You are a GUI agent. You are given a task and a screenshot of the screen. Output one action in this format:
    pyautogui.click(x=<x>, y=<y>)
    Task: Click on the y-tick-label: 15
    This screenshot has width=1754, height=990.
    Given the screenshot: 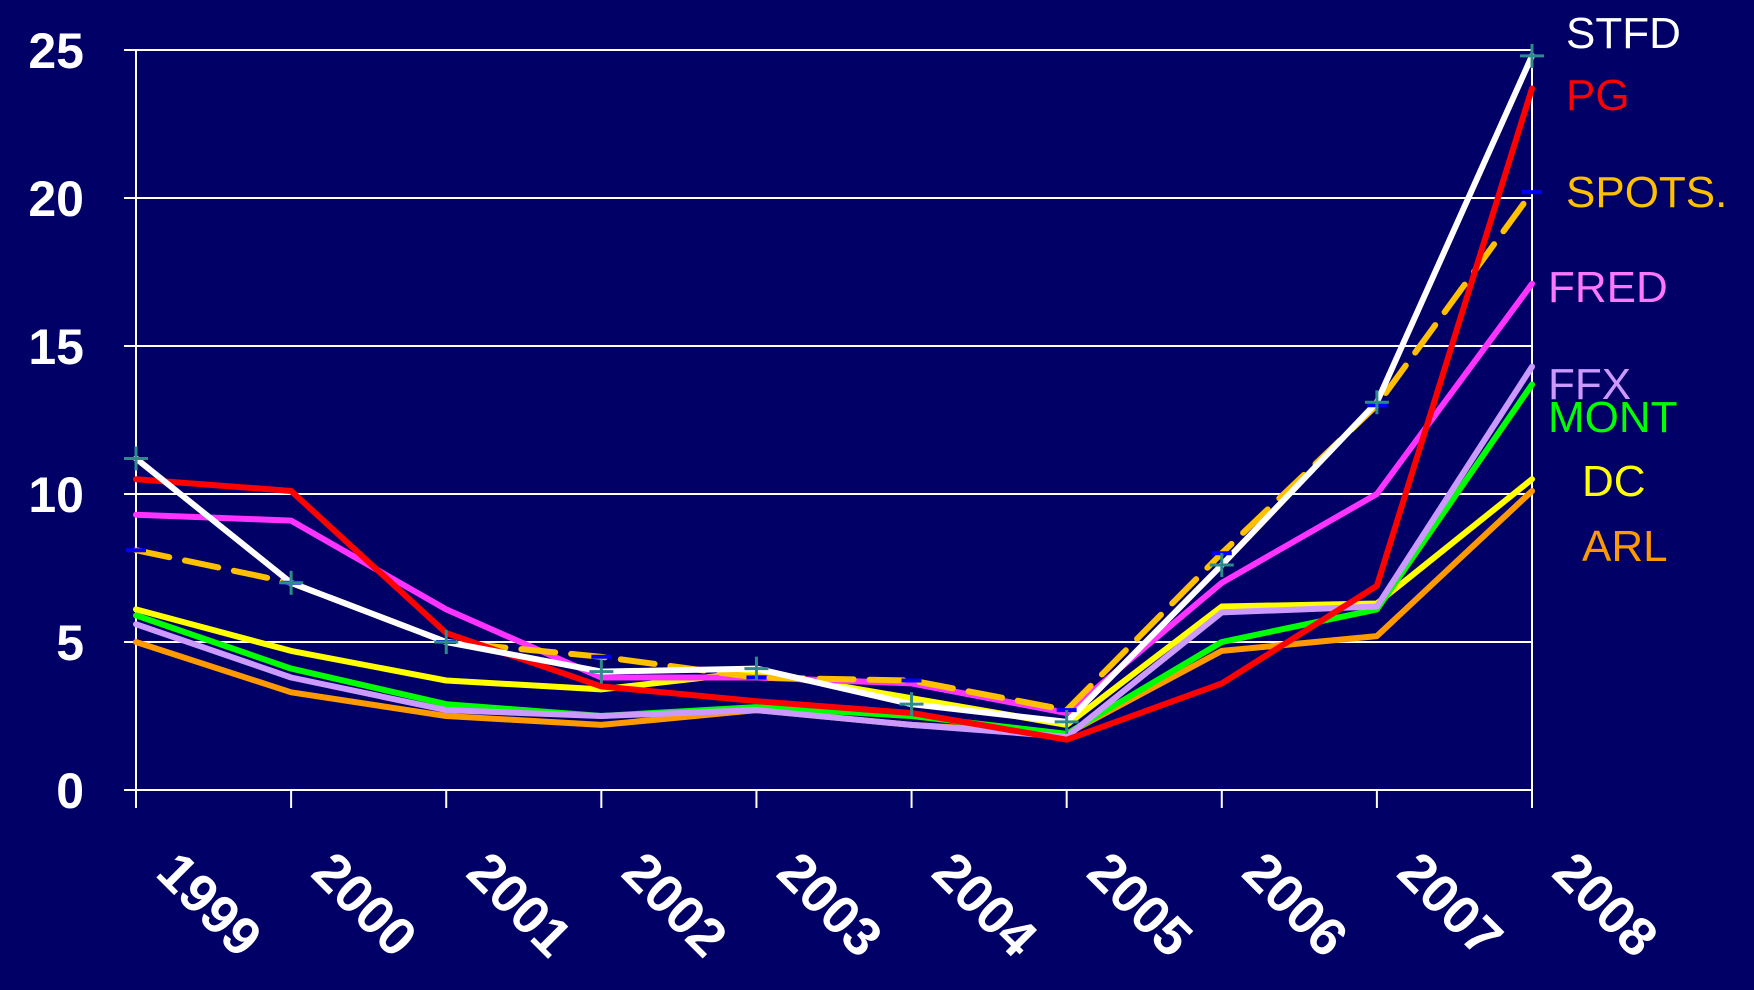 What is the action you would take?
    pyautogui.click(x=56, y=347)
    